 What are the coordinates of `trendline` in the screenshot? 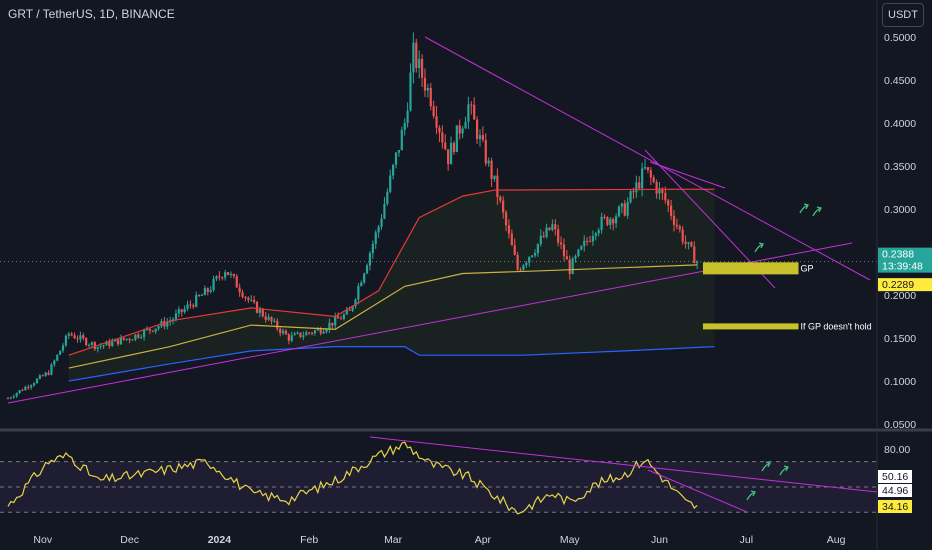 It's located at (687, 175).